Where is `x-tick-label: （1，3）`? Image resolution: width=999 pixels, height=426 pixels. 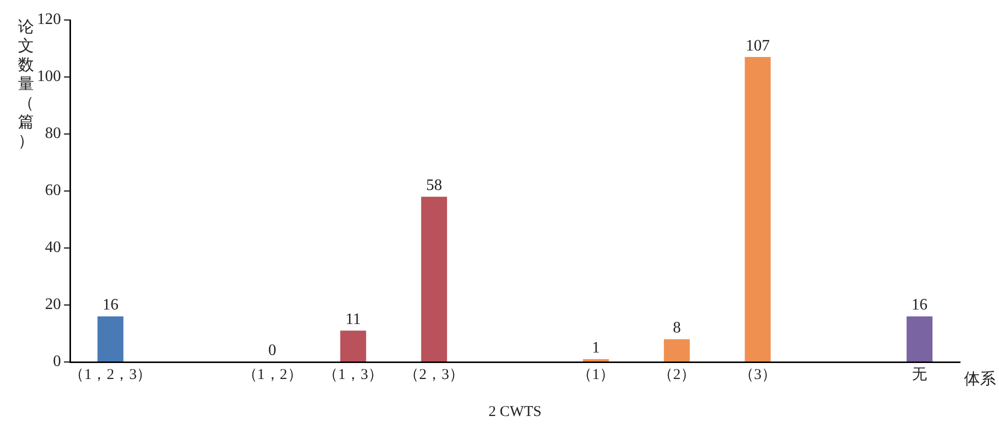
x-tick-label: （1，3） is located at coordinates (353, 374).